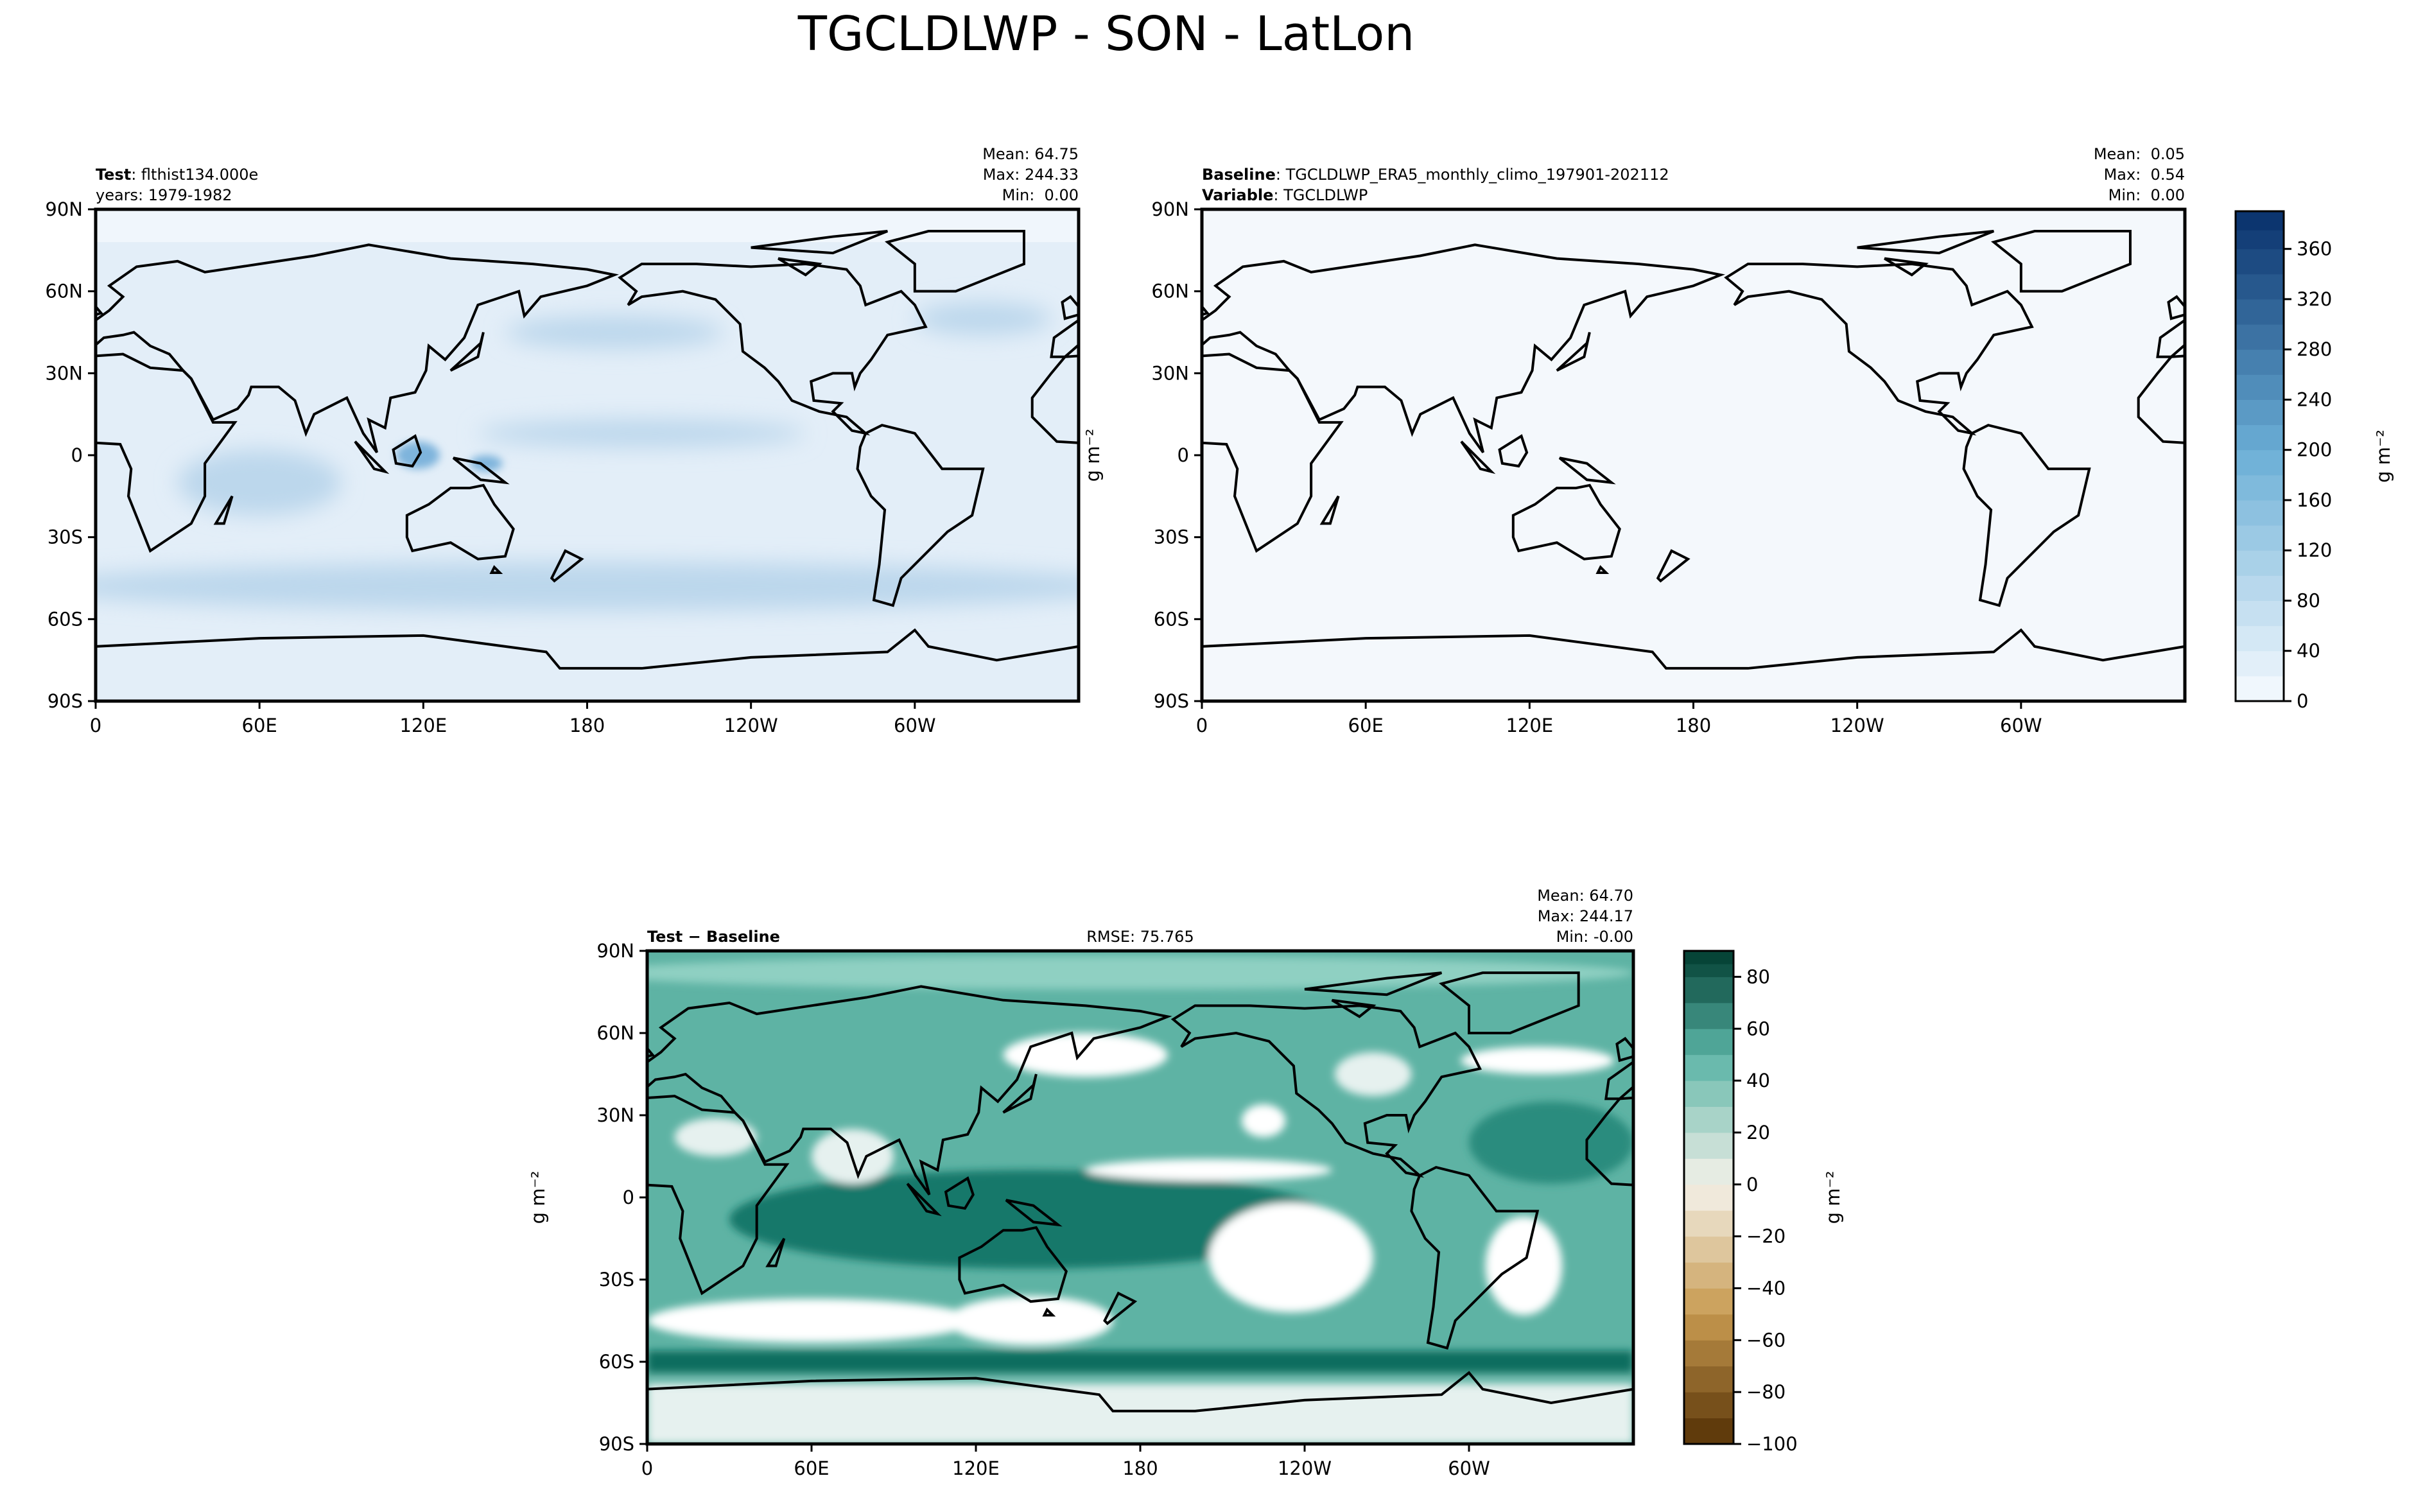  Describe the element at coordinates (2139, 154) in the screenshot. I see `panel-stat: Mean: 0.05` at that location.